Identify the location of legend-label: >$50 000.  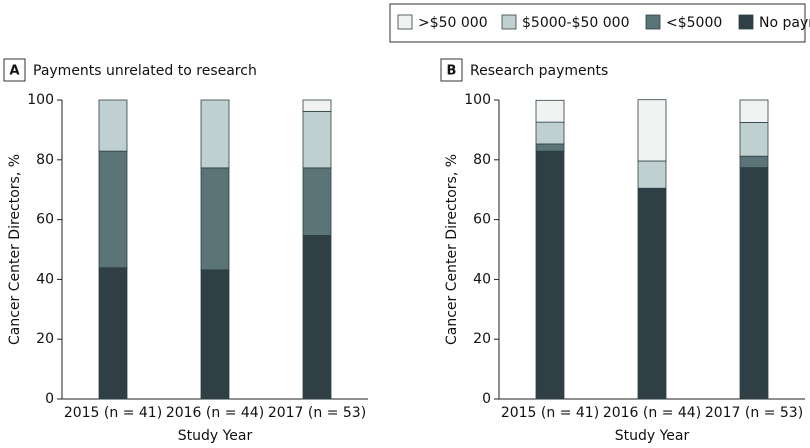
(453, 23).